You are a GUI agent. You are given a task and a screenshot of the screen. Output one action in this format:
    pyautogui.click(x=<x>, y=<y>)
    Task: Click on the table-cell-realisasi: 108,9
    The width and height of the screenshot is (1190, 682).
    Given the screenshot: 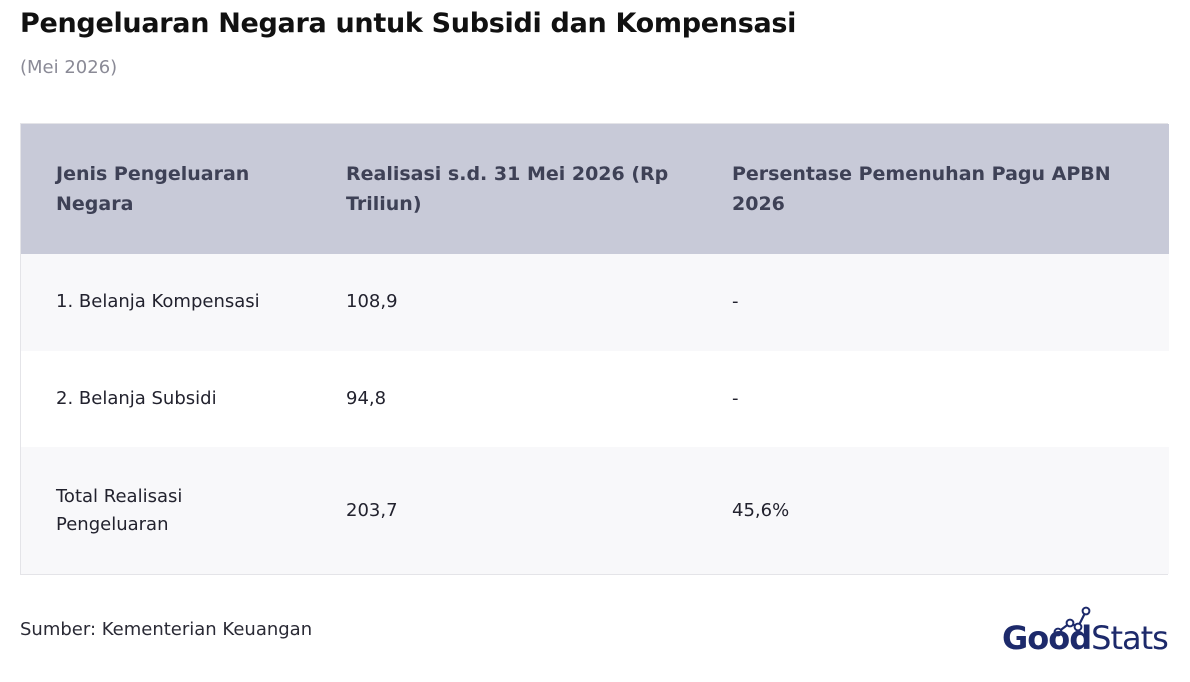 What is the action you would take?
    pyautogui.click(x=372, y=302)
    